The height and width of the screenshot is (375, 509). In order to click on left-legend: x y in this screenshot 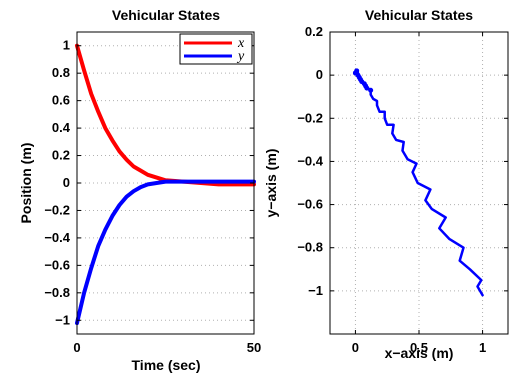, I will do `click(216, 49)`.